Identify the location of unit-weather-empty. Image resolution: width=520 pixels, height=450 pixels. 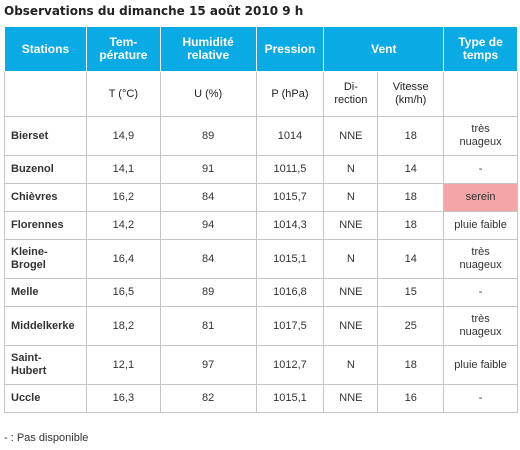
(480, 94).